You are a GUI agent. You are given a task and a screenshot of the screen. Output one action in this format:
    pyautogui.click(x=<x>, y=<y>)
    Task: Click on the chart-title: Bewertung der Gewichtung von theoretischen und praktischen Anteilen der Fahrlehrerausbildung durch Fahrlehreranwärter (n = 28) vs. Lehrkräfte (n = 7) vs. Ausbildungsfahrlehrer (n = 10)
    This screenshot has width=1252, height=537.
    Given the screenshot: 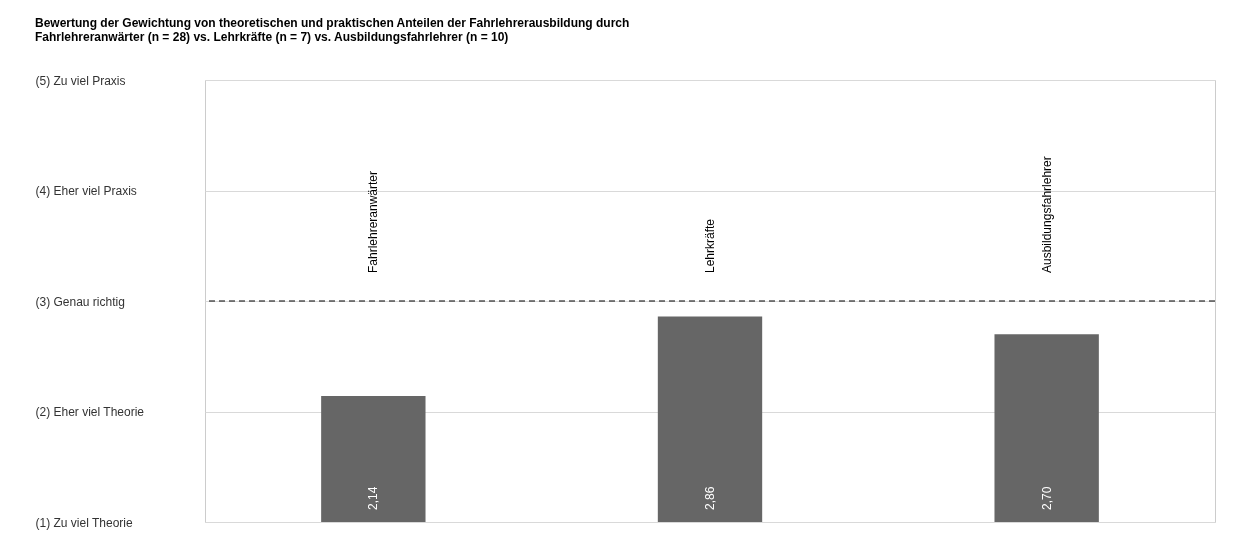 What is the action you would take?
    pyautogui.click(x=332, y=30)
    